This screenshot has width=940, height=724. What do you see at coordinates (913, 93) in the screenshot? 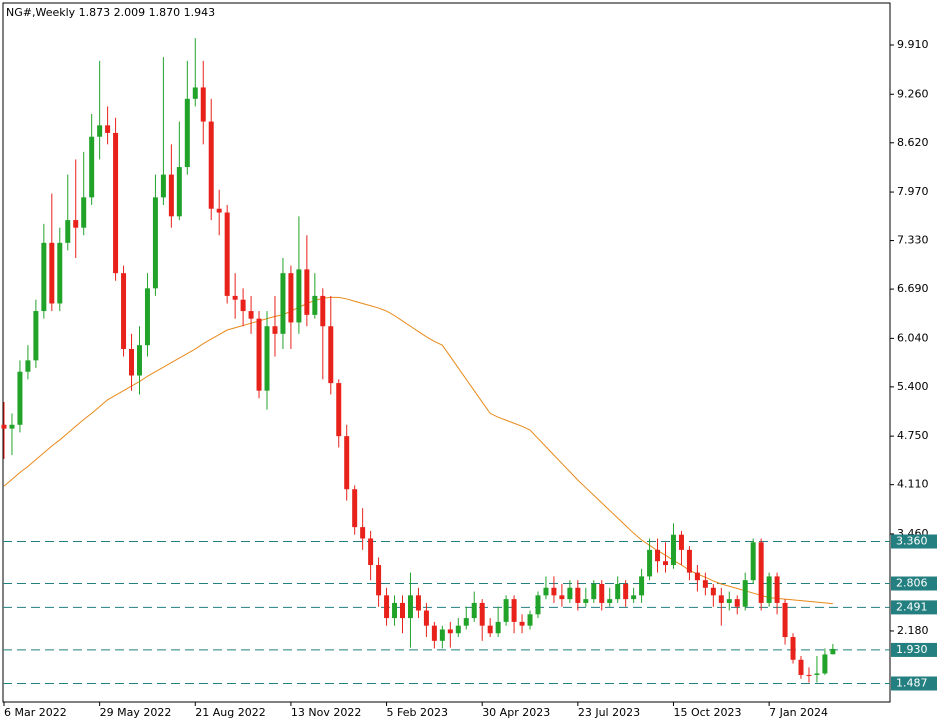
I see `y-tick-label: 9.260` at bounding box center [913, 93].